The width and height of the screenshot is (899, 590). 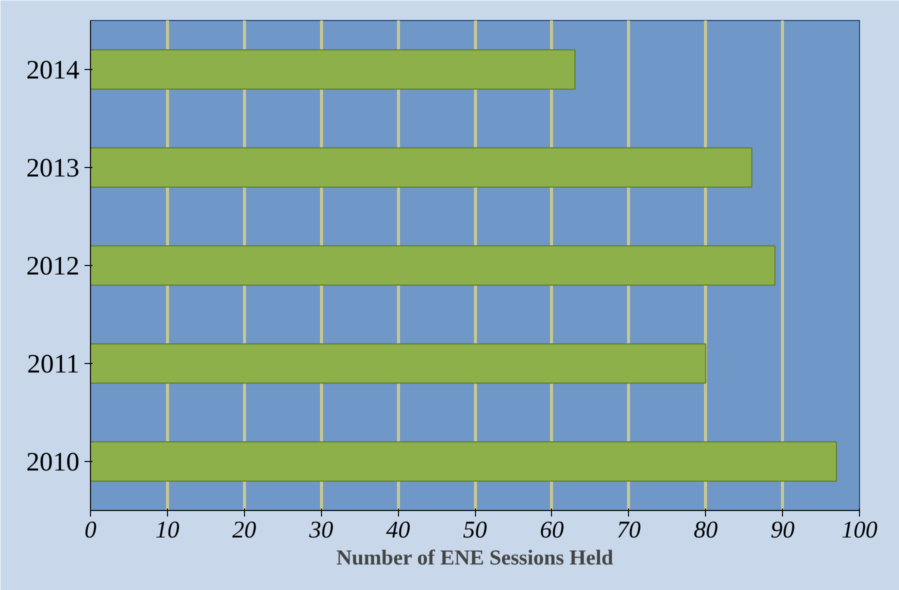 I want to click on y-tick-label: 2010, so click(x=53, y=461).